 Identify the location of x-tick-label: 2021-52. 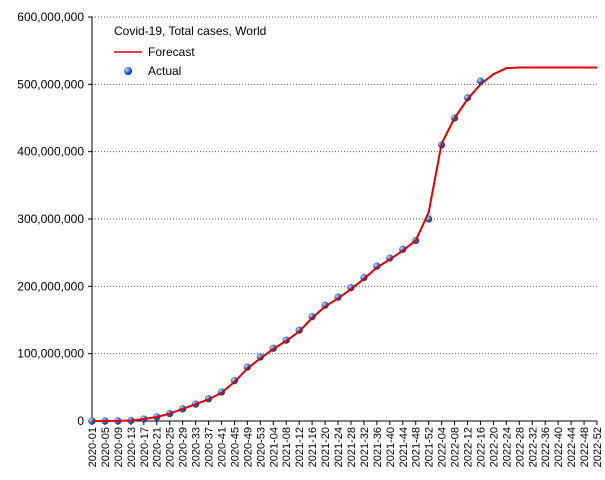
(430, 447).